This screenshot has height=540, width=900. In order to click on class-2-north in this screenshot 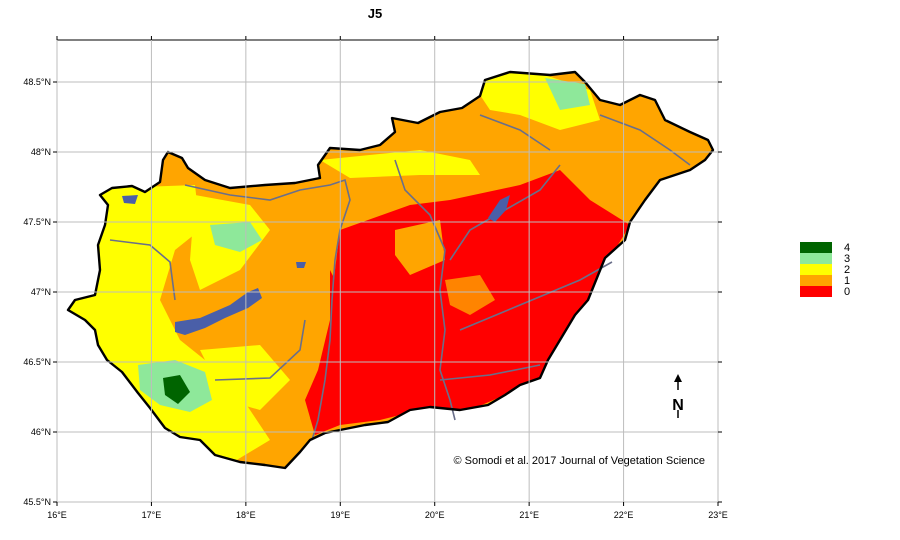, I will do `click(400, 164)`.